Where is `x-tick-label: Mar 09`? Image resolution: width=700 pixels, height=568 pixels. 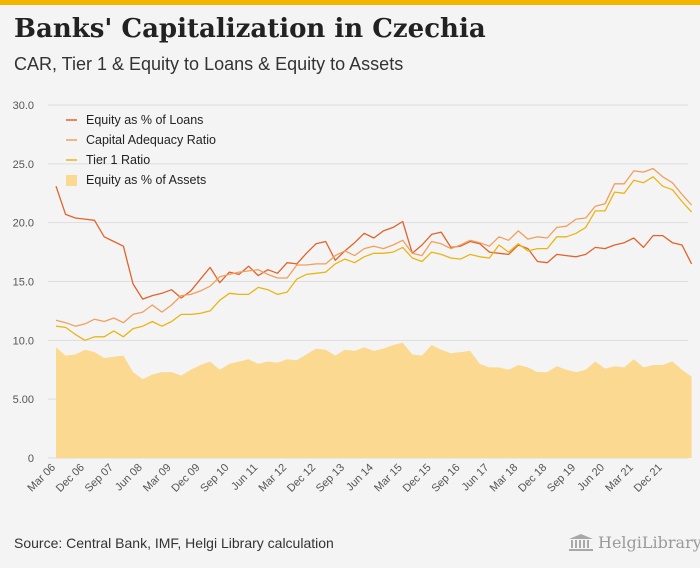 x-tick-label: Mar 09 is located at coordinates (157, 478).